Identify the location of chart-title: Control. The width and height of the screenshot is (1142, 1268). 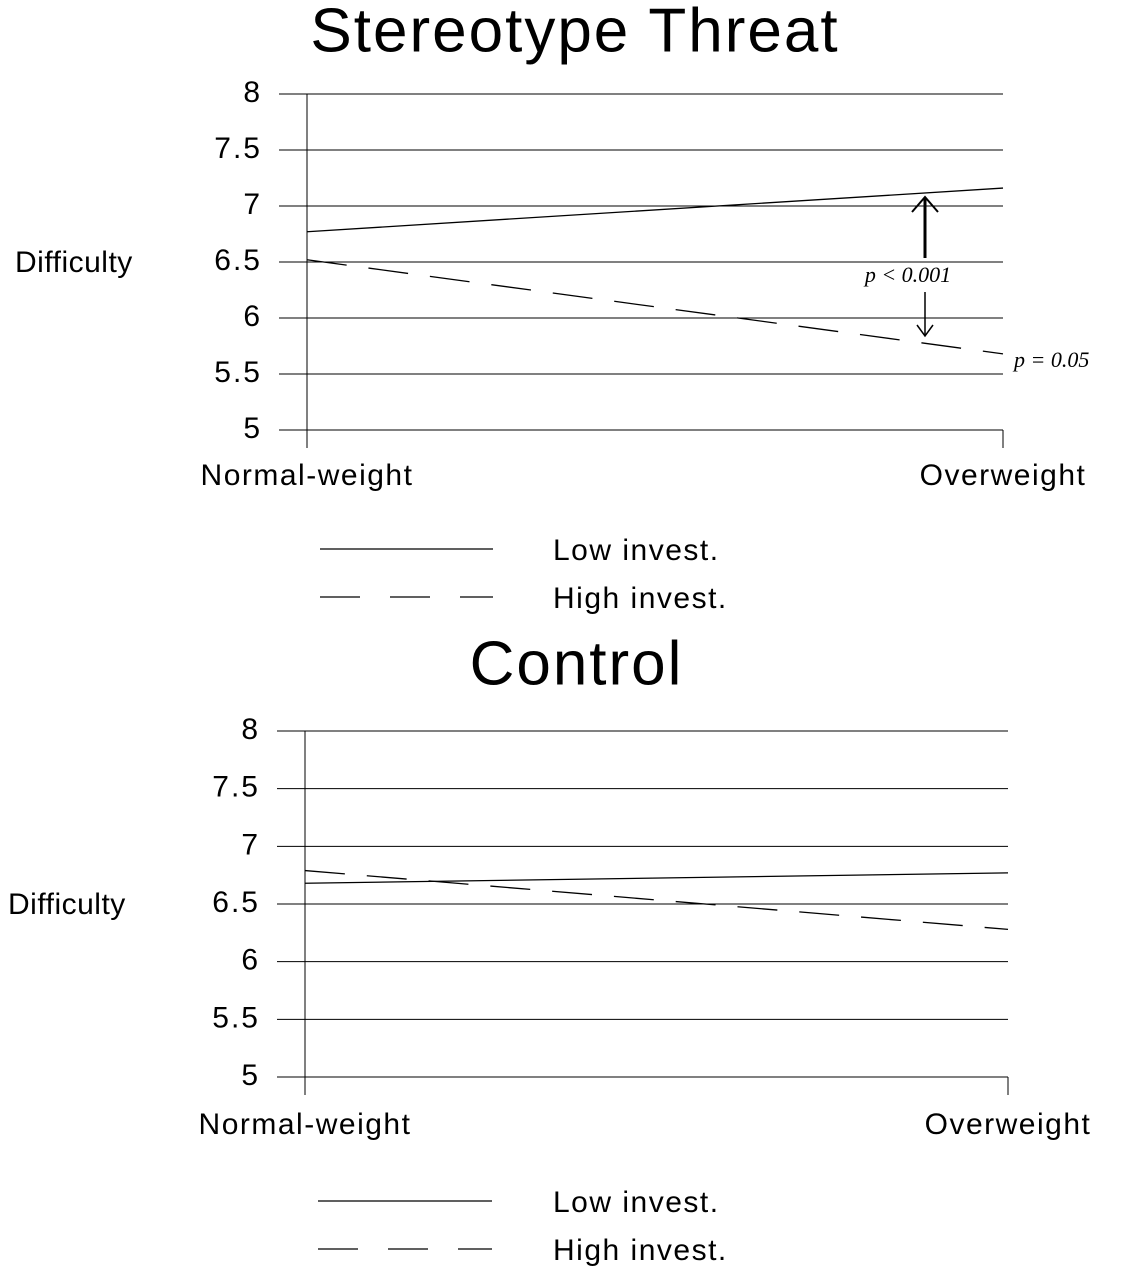
(577, 663).